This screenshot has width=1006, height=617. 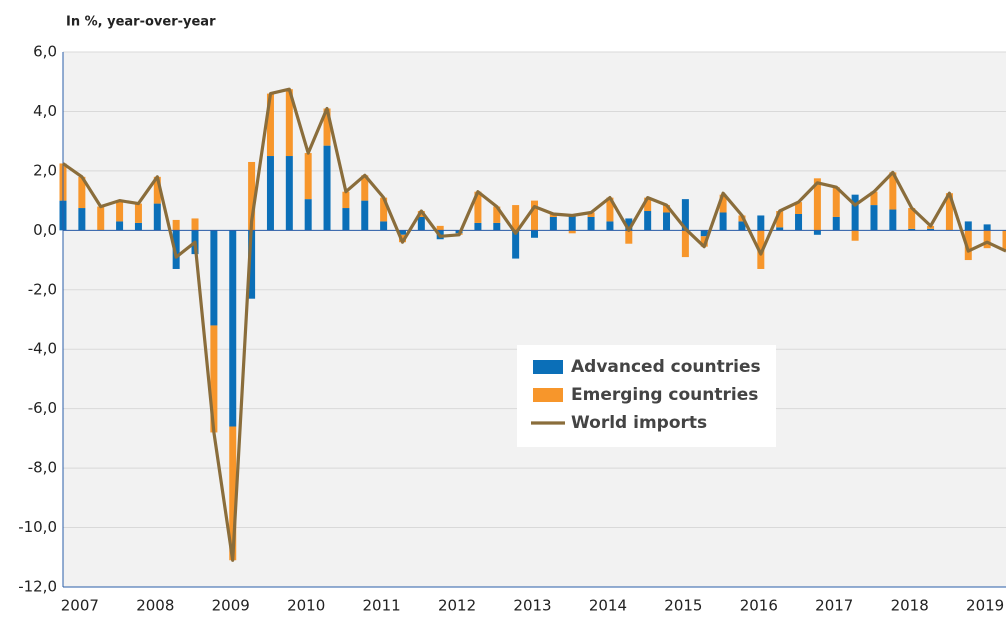 What do you see at coordinates (382, 606) in the screenshot?
I see `x-tick-label: 2011` at bounding box center [382, 606].